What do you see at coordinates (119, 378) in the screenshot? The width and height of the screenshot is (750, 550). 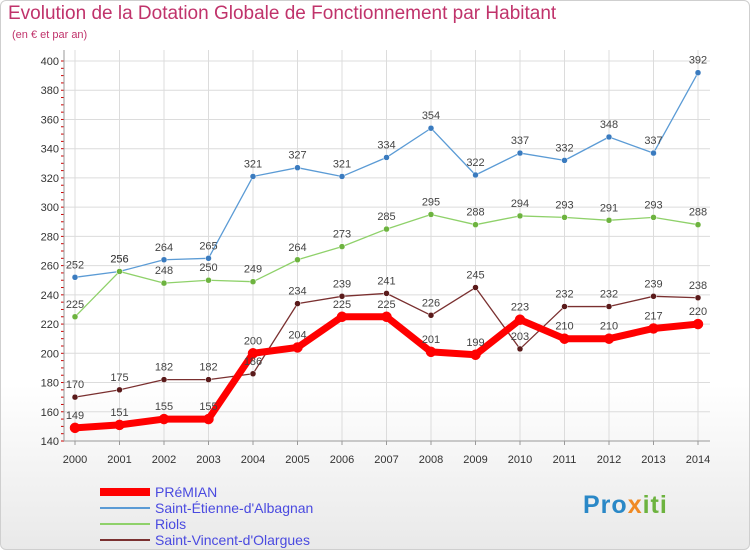 I see `data-label: 175` at bounding box center [119, 378].